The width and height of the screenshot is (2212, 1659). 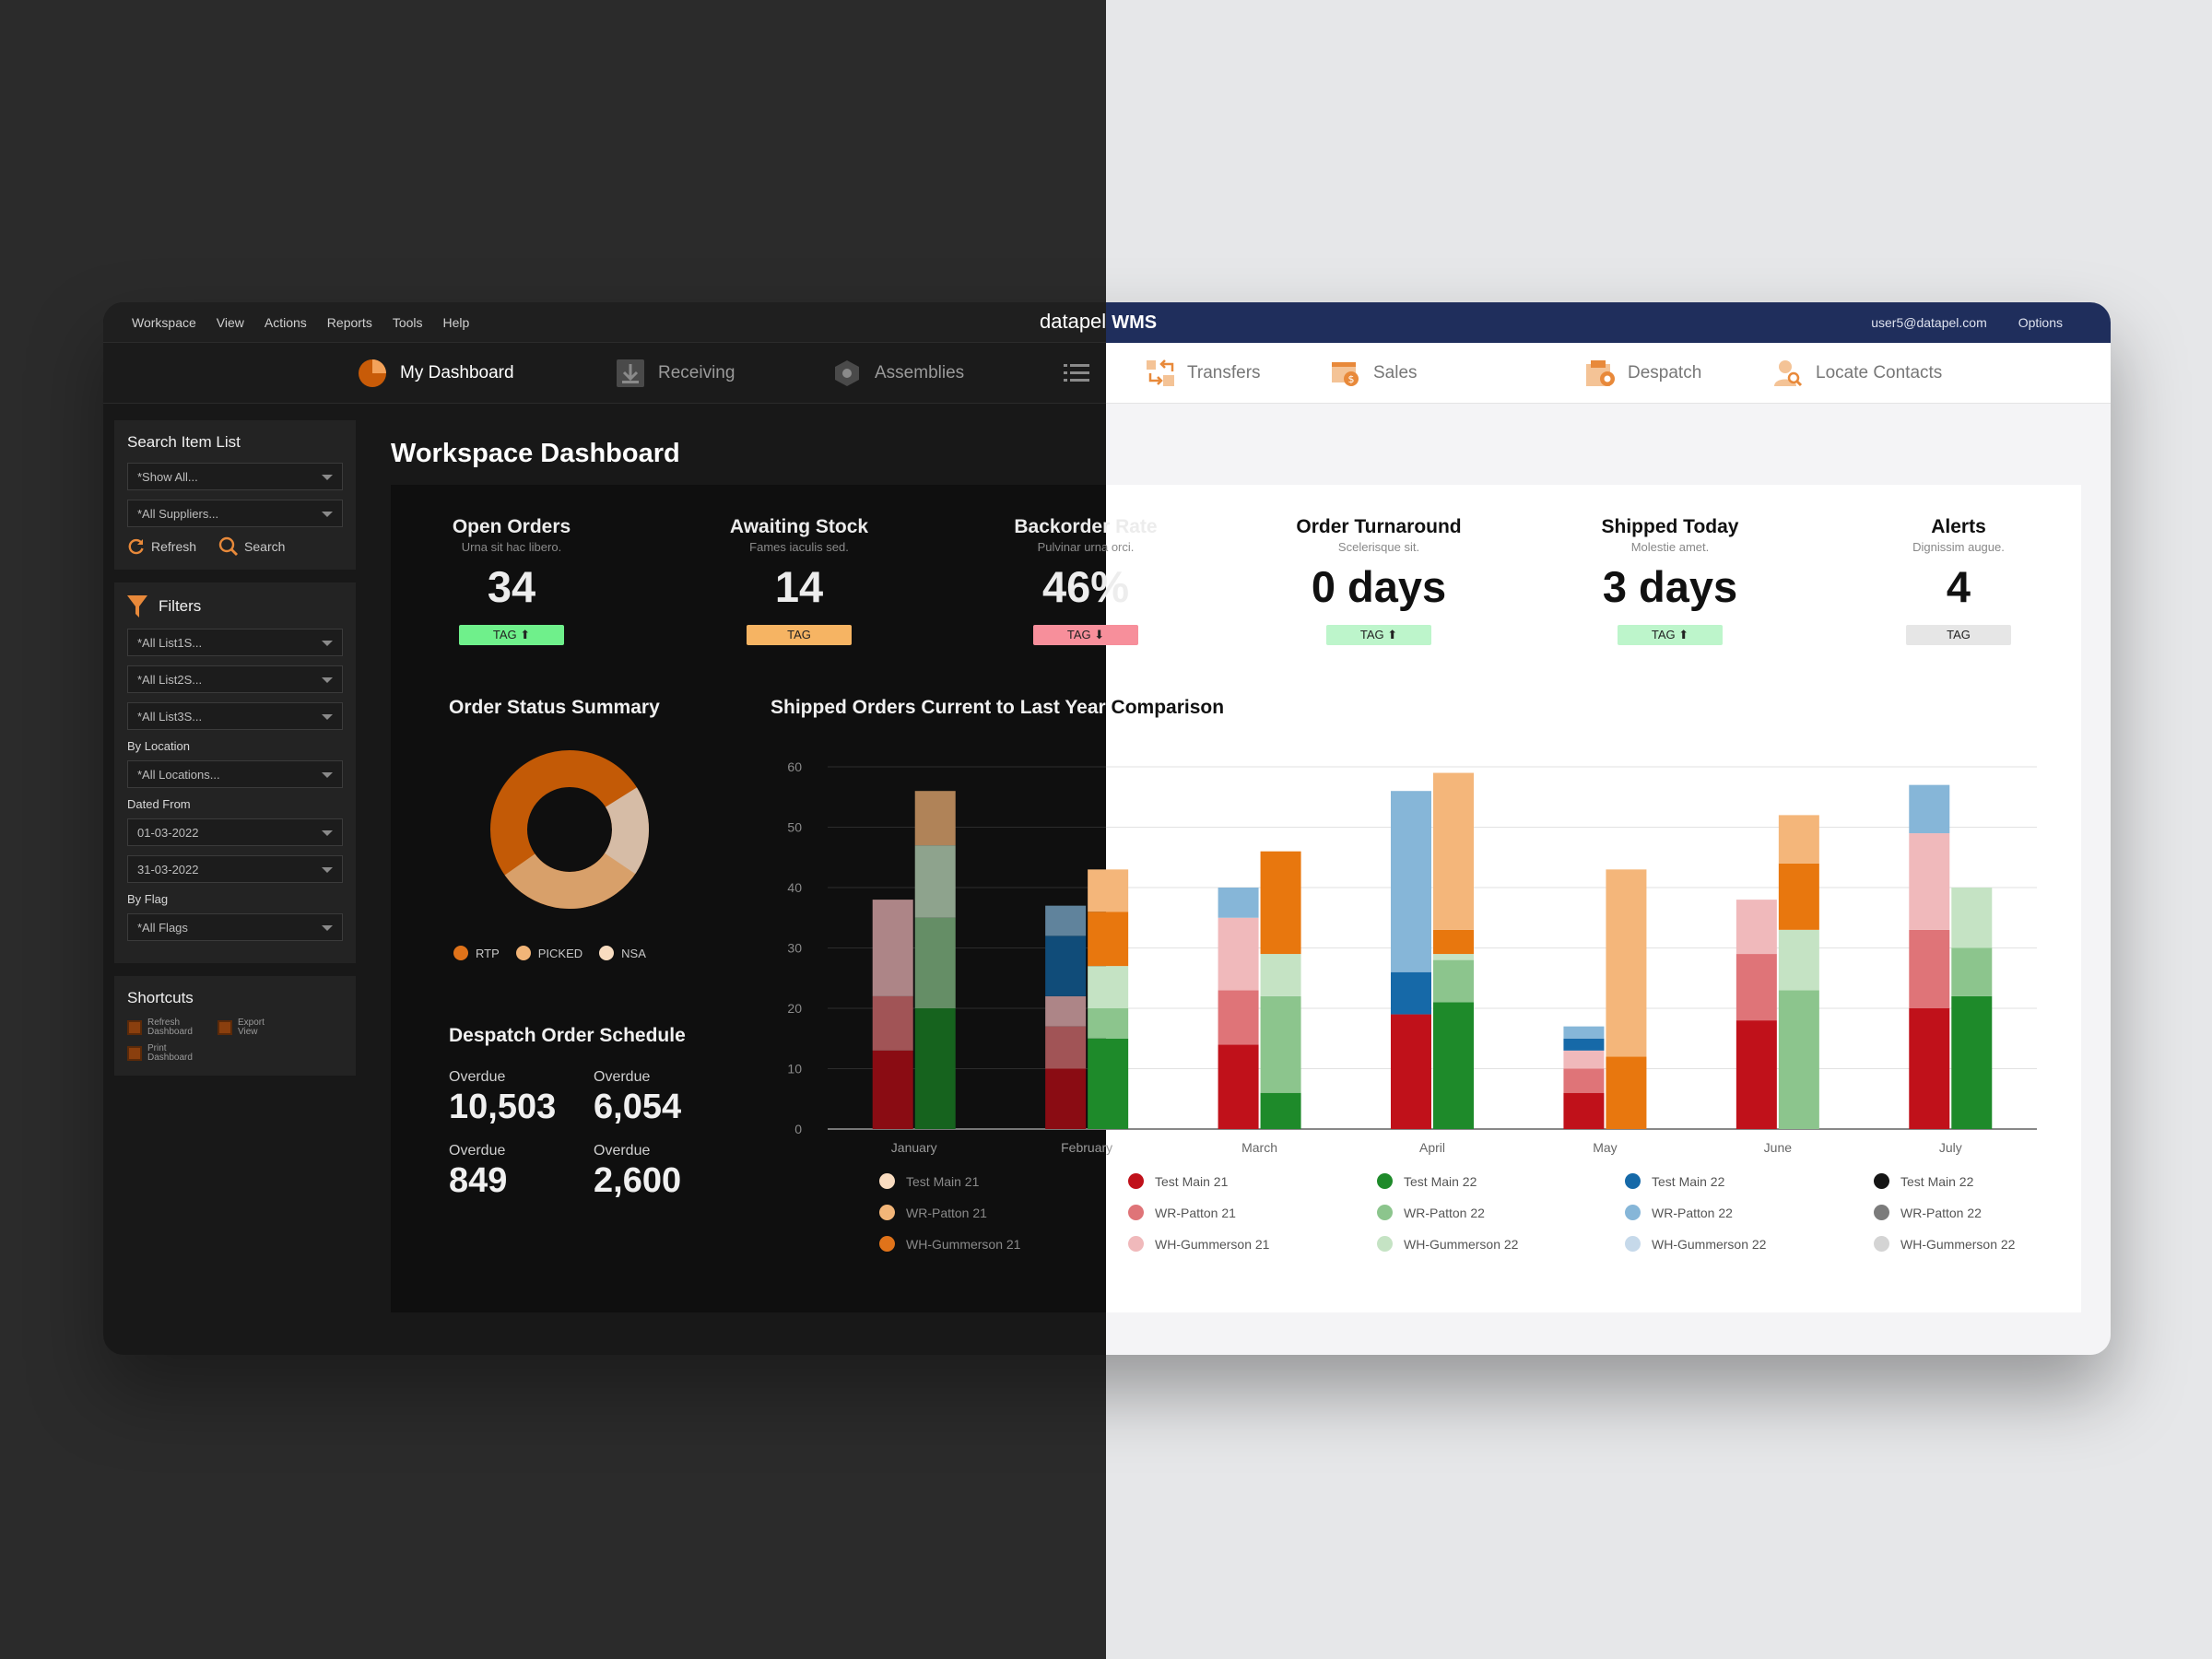 I want to click on kpi-value: 46%, so click(x=1085, y=586).